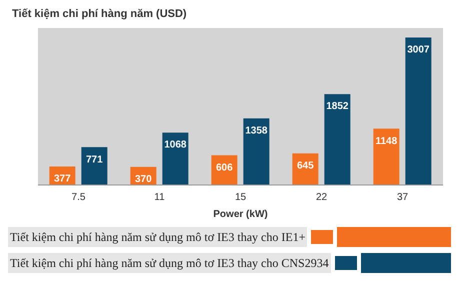 The height and width of the screenshot is (294, 459). What do you see at coordinates (305, 166) in the screenshot?
I see `data-label: 645` at bounding box center [305, 166].